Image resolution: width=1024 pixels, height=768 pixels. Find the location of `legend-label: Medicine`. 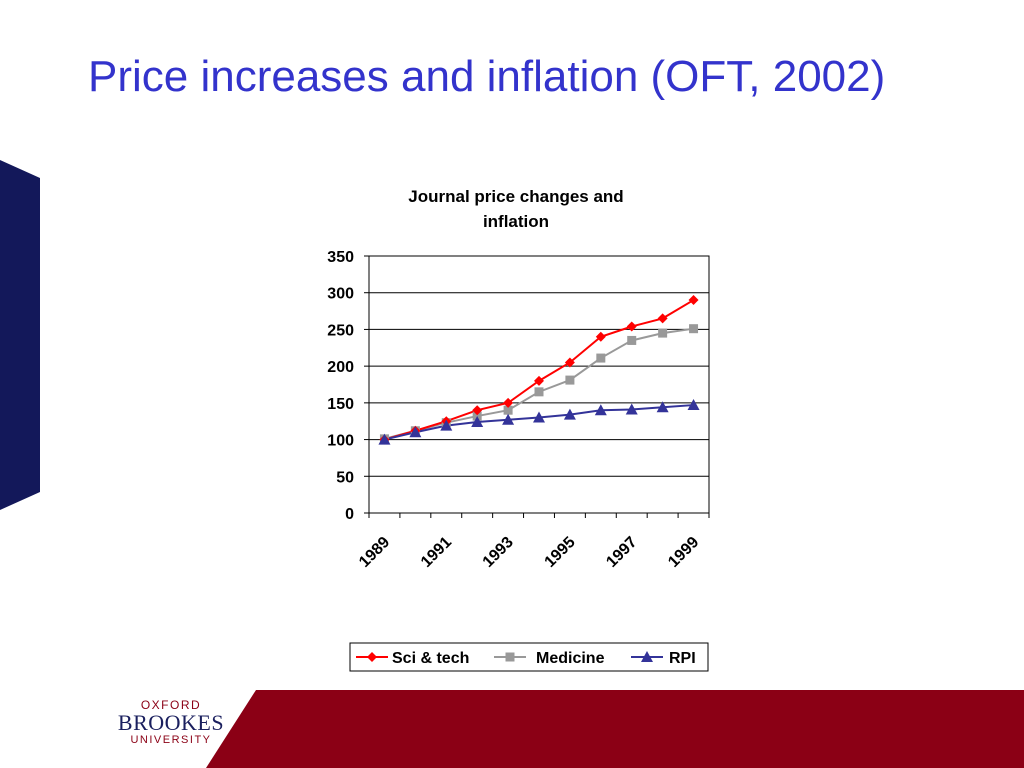

legend-label: Medicine is located at coordinates (570, 658).